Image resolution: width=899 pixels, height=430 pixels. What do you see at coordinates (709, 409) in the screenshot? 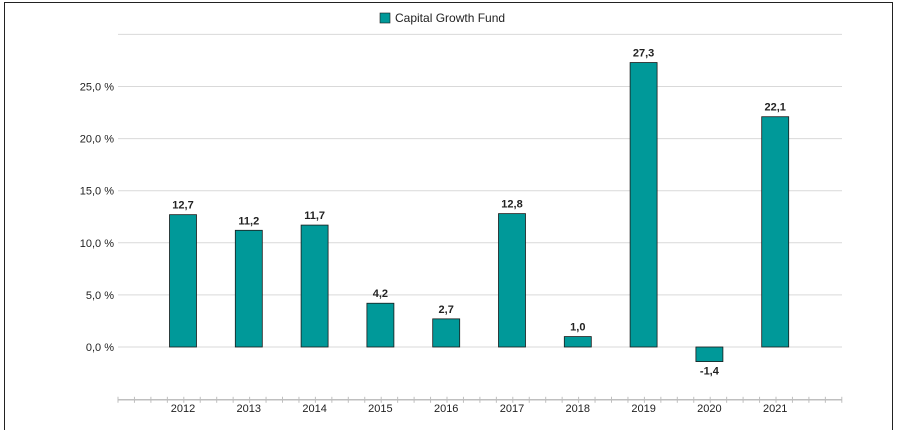
I see `x-tick-label: 2020` at bounding box center [709, 409].